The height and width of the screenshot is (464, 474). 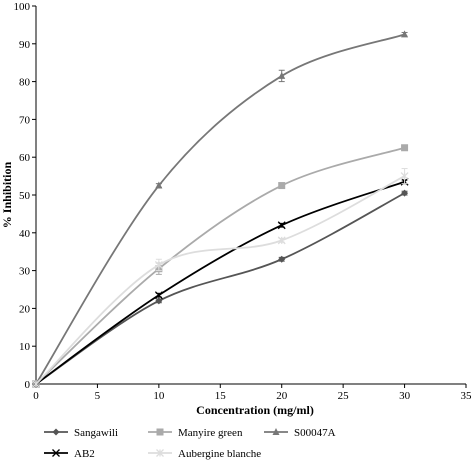 I want to click on x-tick-label: 15, so click(x=221, y=396).